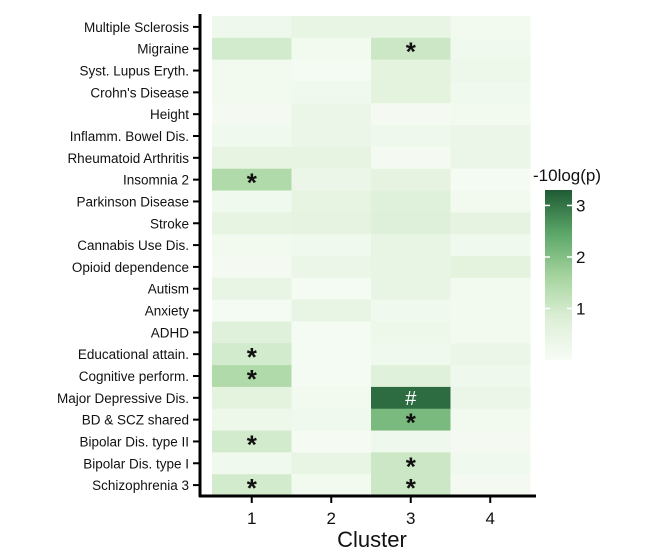 The height and width of the screenshot is (558, 650). What do you see at coordinates (580, 257) in the screenshot?
I see `colorbar-tick-label: 2` at bounding box center [580, 257].